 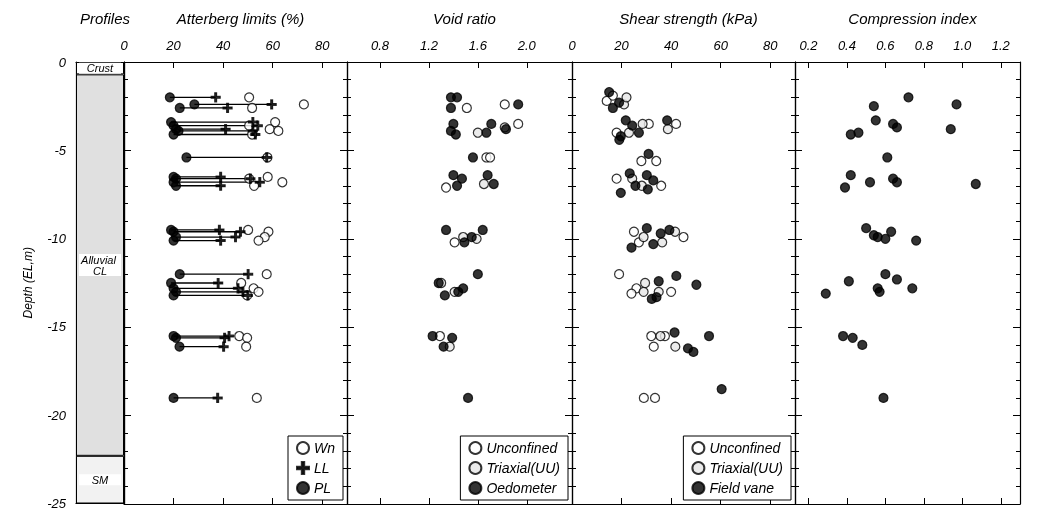 I want to click on legend-label: Field vane, so click(x=742, y=488).